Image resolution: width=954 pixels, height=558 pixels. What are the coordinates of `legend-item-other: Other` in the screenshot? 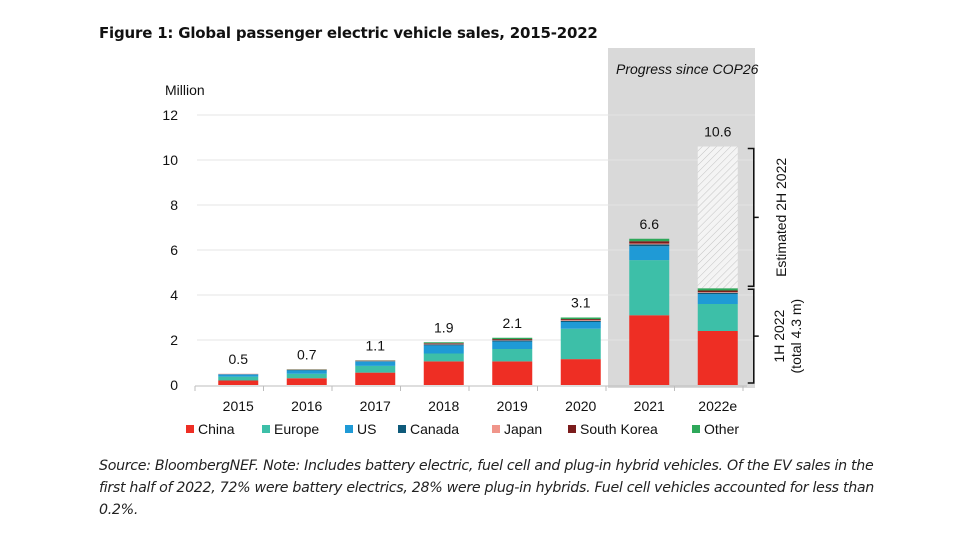 It's located at (715, 429).